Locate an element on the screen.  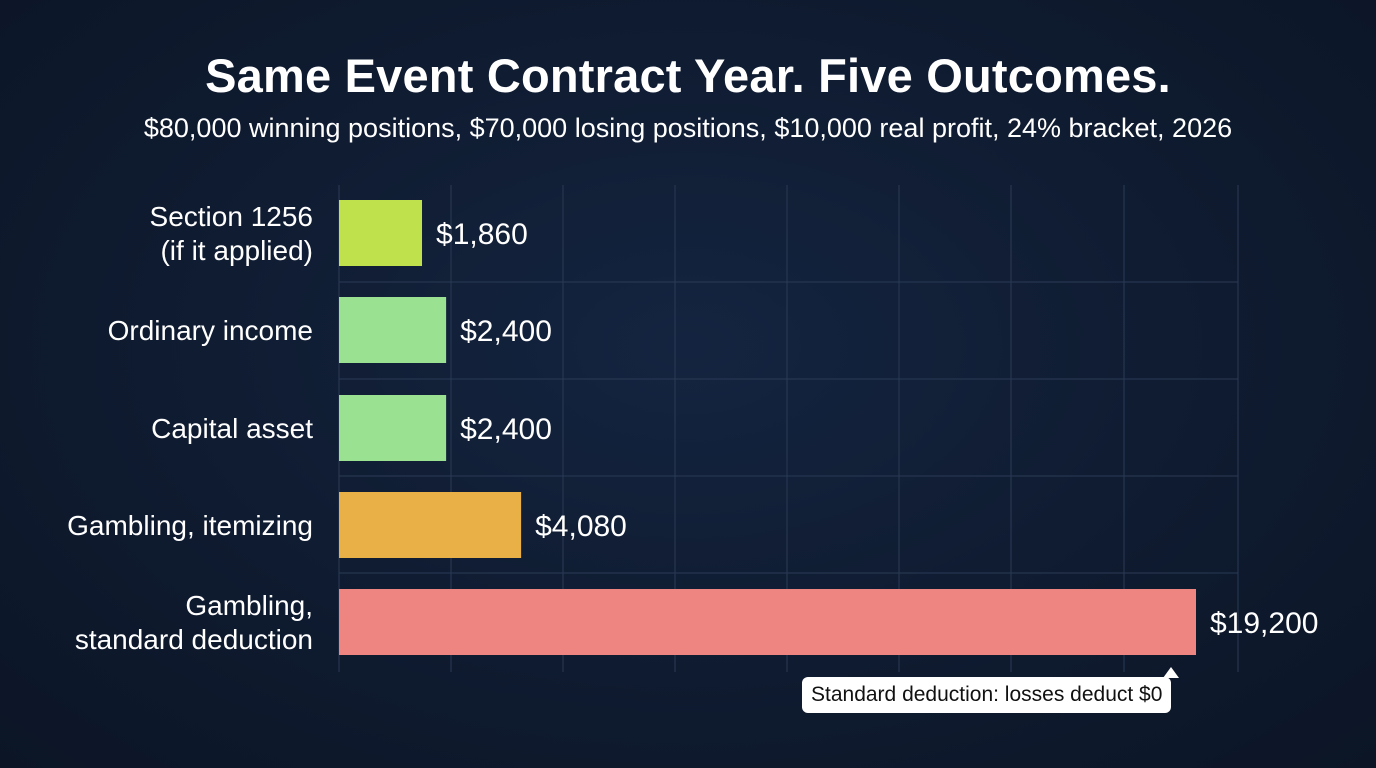
chart-title: Same Event Contract Year. Five Outcomes. is located at coordinates (688, 75).